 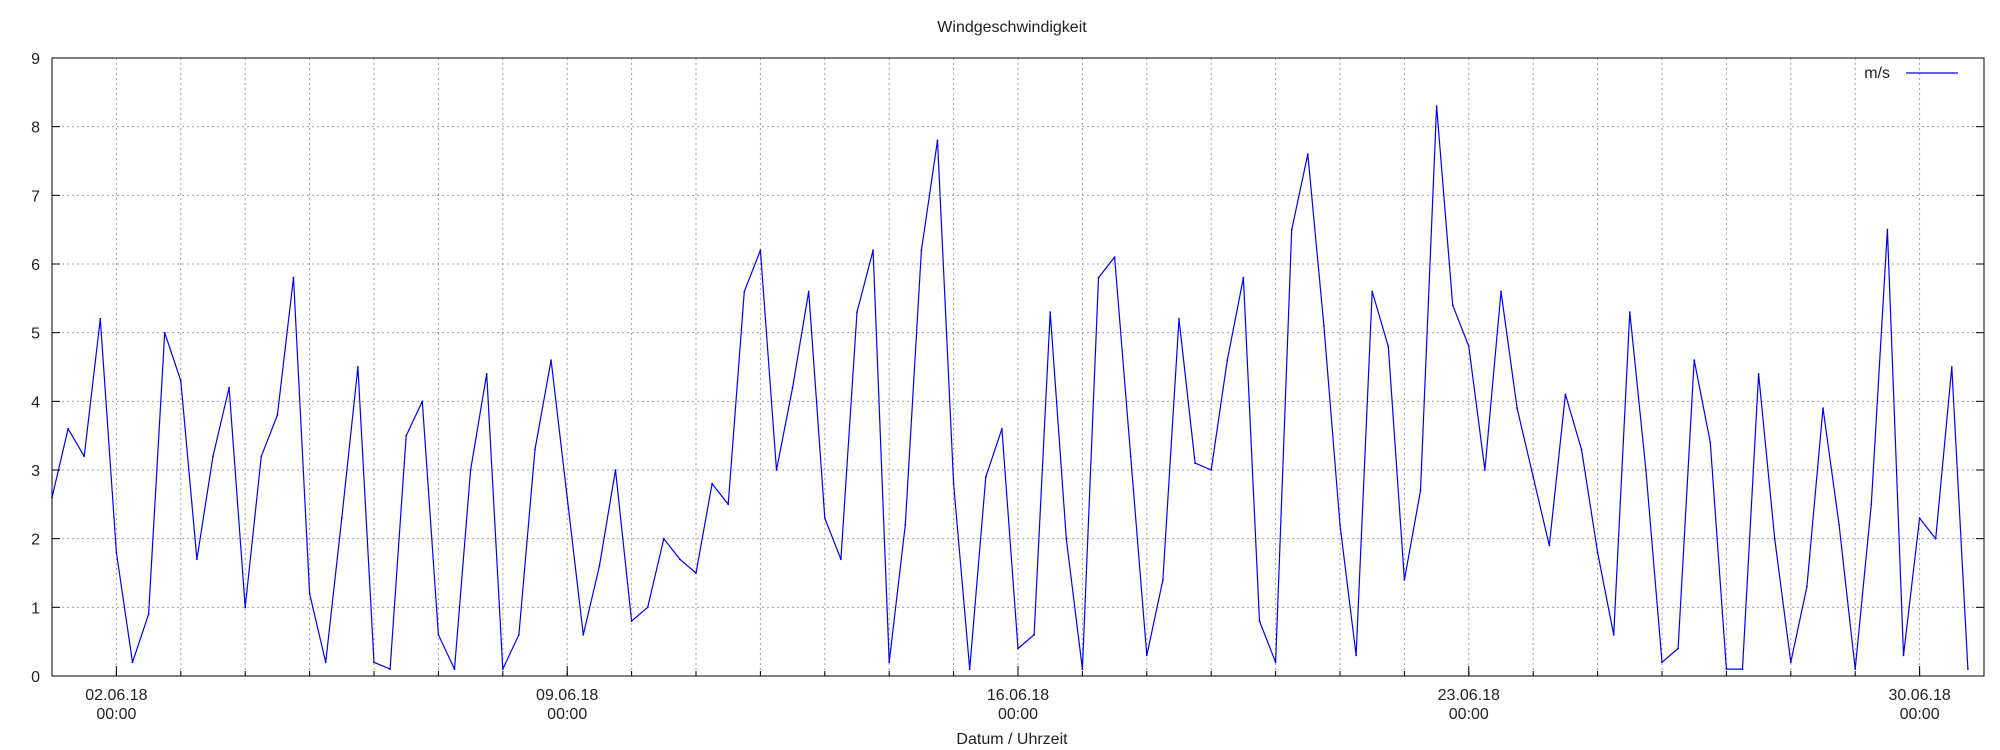 What do you see at coordinates (35, 265) in the screenshot?
I see `y-tick-label: 6` at bounding box center [35, 265].